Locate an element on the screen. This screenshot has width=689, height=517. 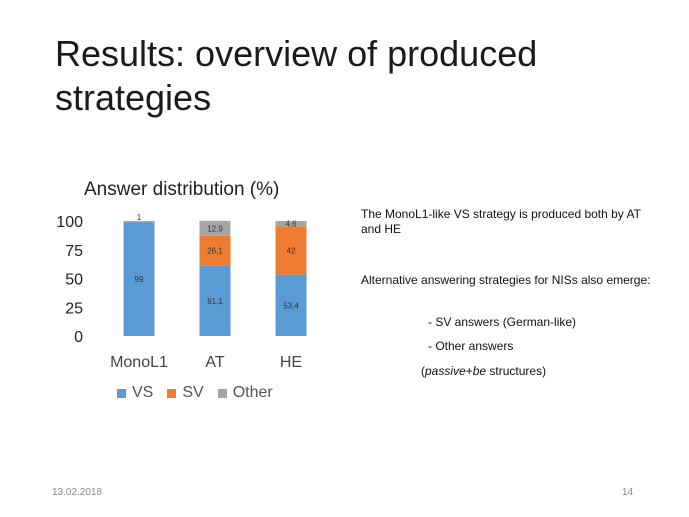
bar-he-vs is located at coordinates (291, 305).